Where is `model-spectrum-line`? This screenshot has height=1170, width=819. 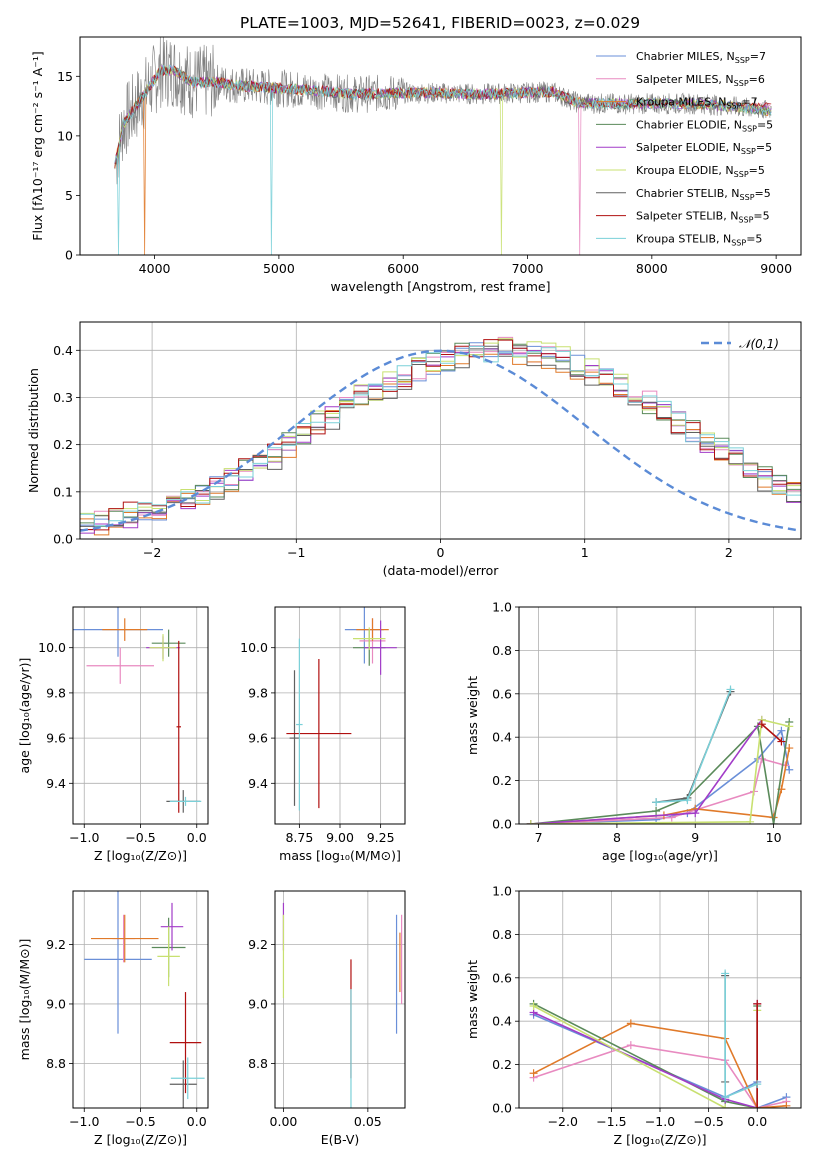
model-spectrum-line is located at coordinates (443, 160).